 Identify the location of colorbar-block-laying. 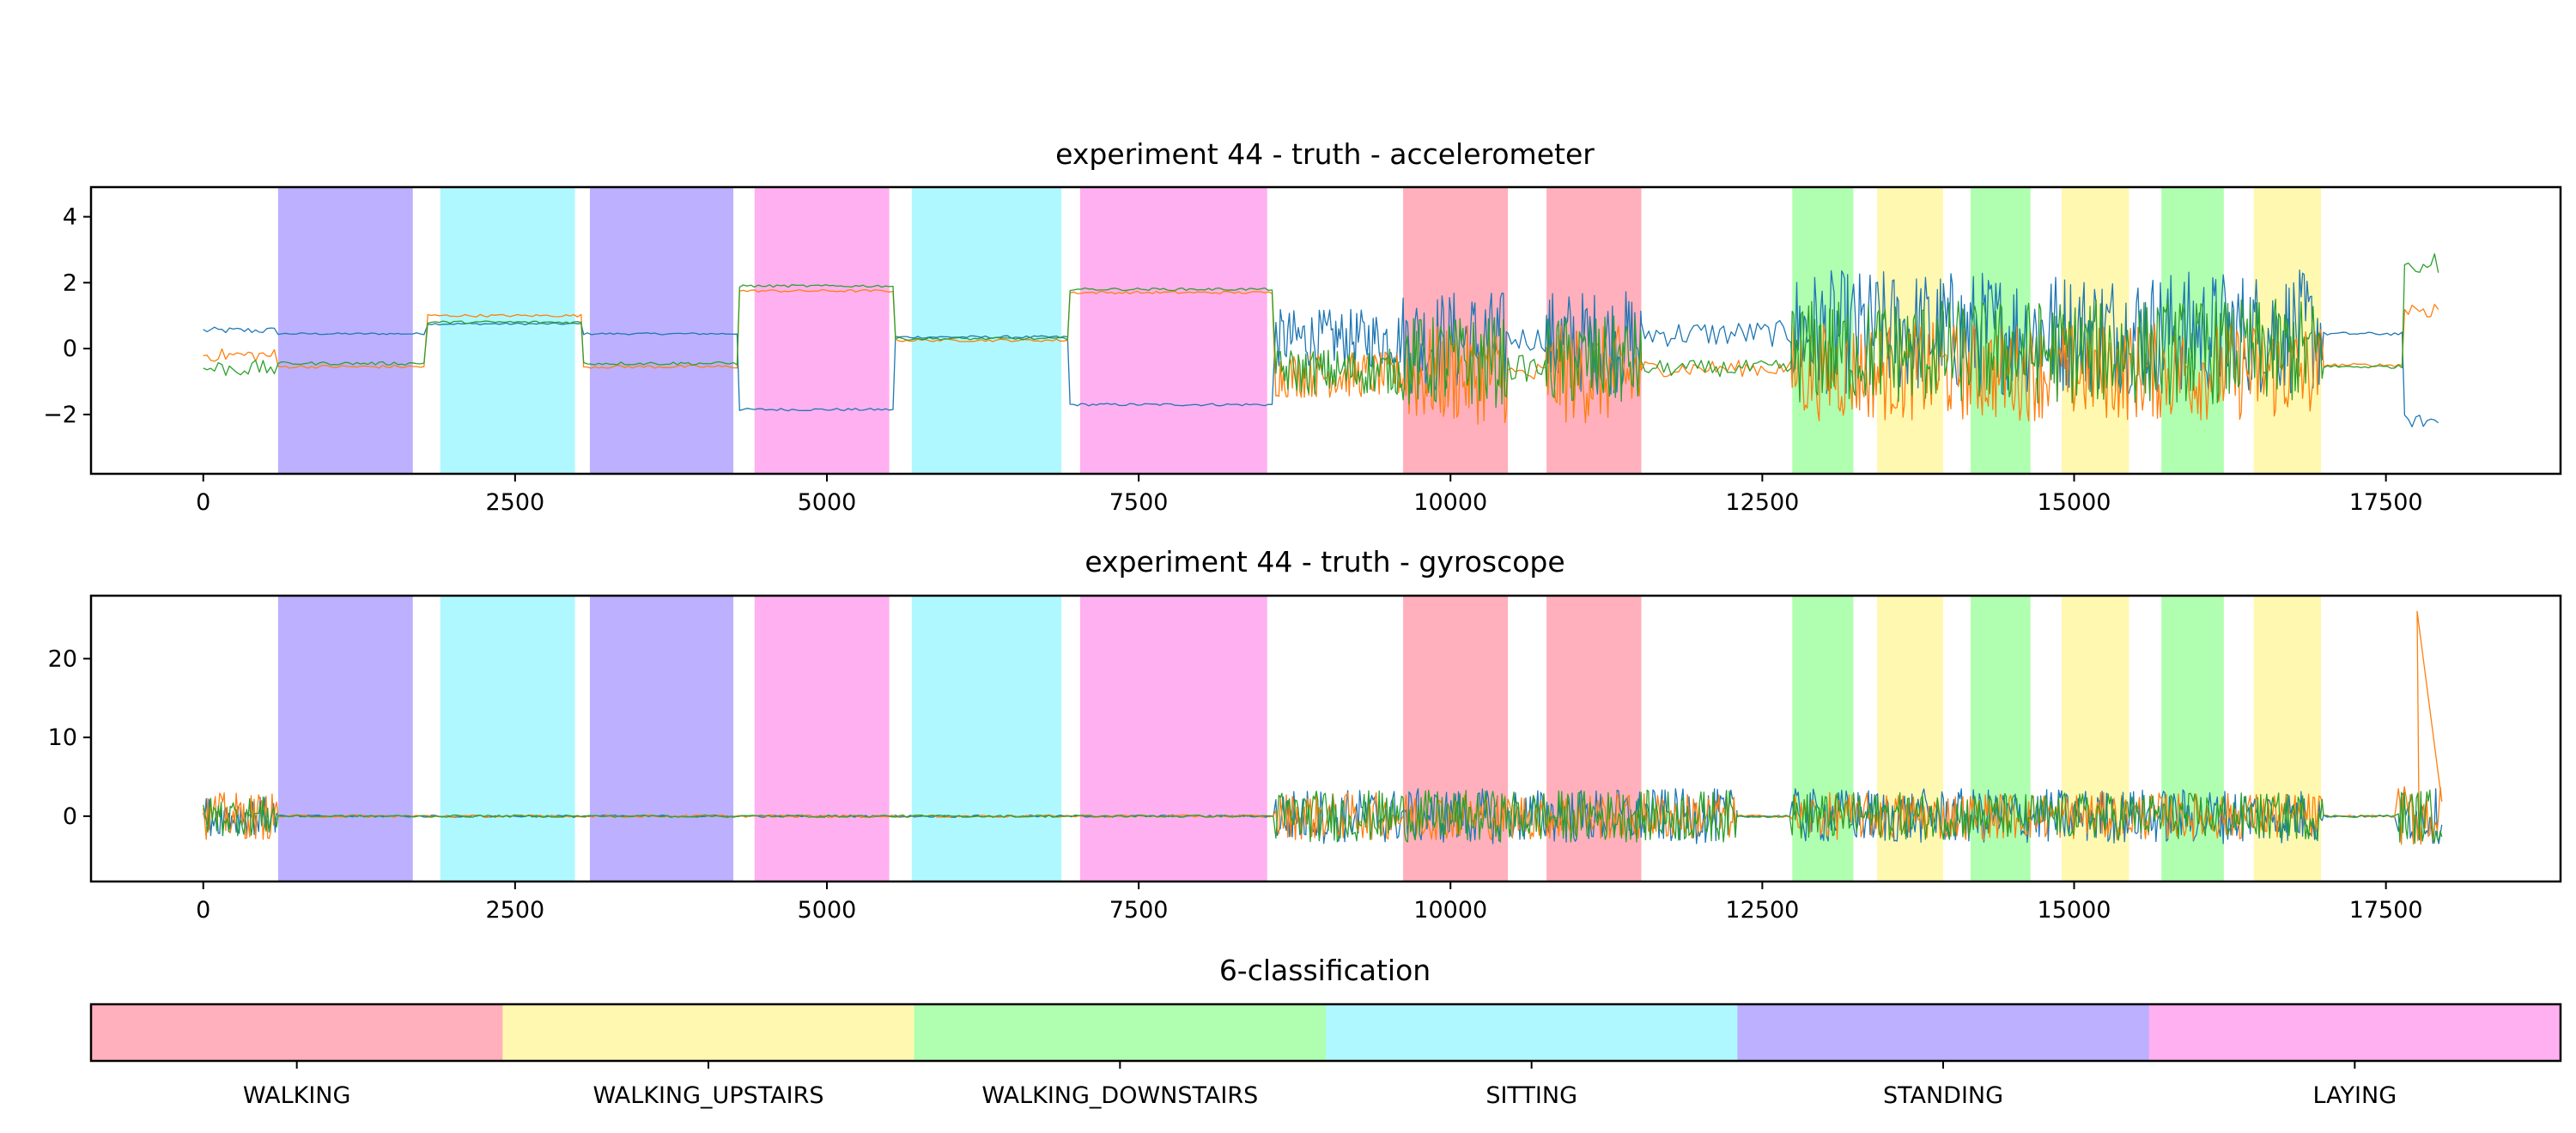
(2354, 1032).